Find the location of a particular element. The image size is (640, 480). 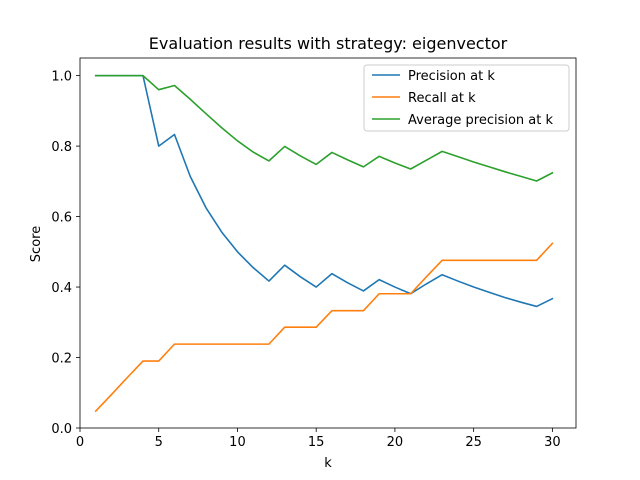

x-tick-label: 10 is located at coordinates (237, 442).